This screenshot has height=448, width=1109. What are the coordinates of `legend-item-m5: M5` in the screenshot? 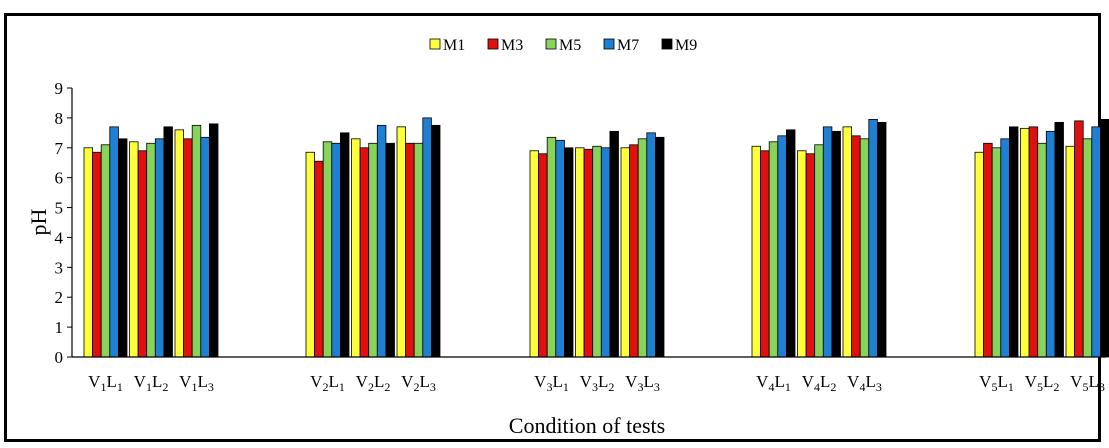 It's located at (563, 45).